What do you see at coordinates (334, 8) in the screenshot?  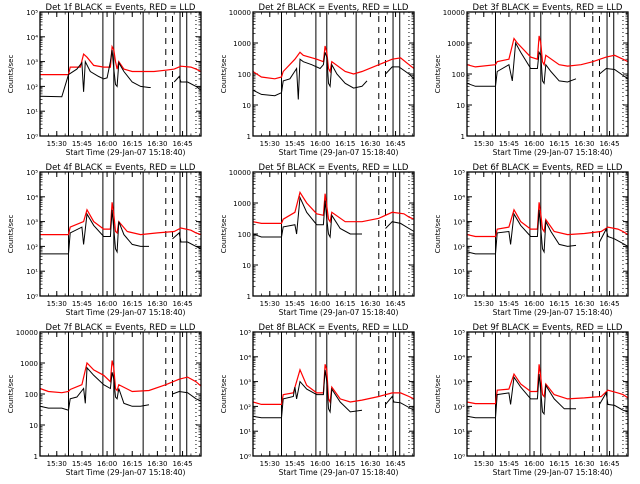 I see `panel-title: Det 2f BLACK = Events, RED = LLD` at bounding box center [334, 8].